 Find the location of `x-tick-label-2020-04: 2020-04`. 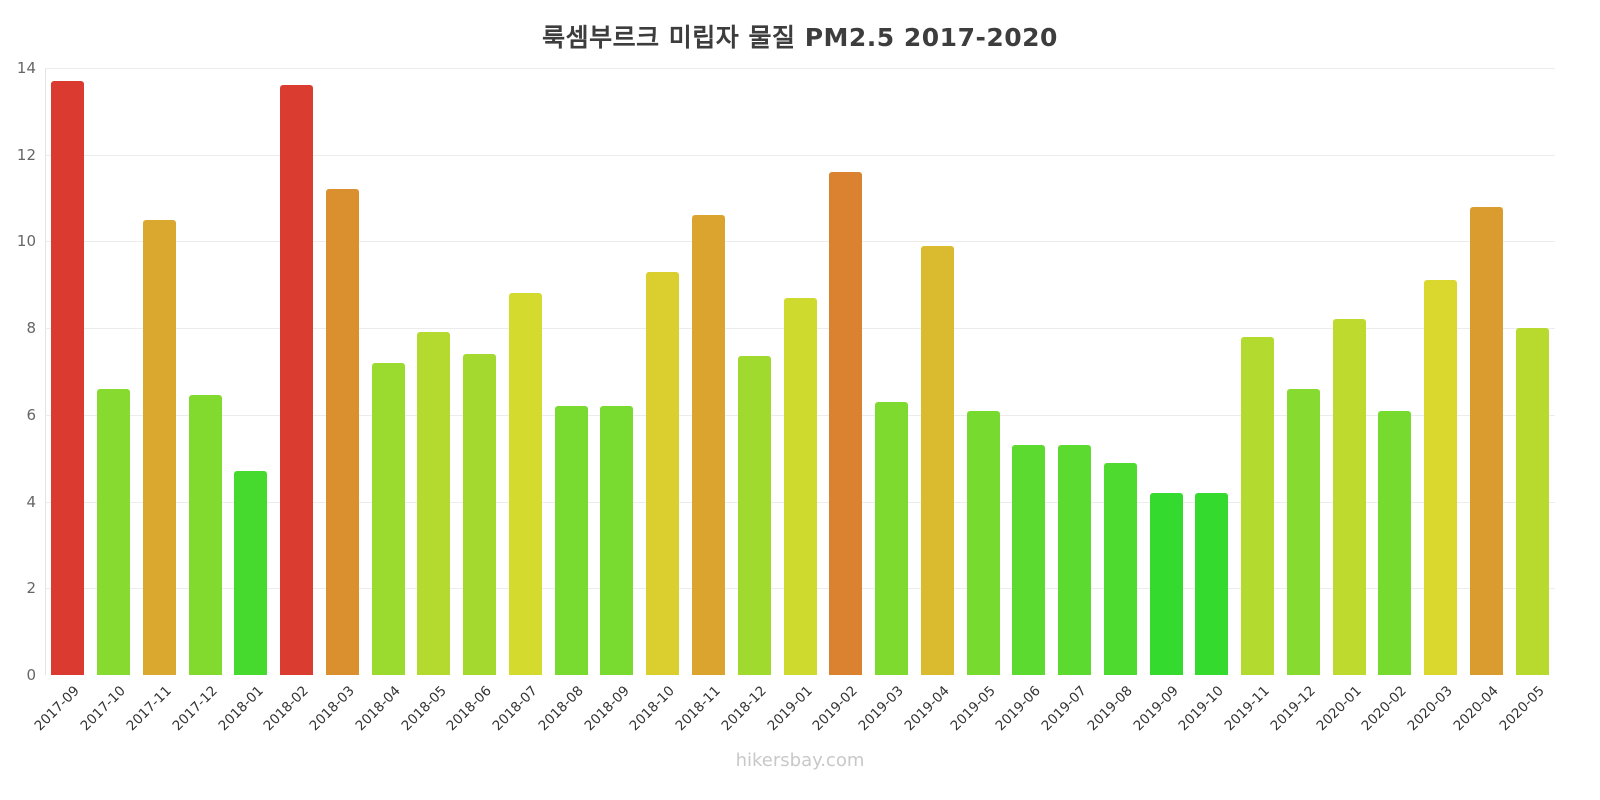

x-tick-label-2020-04: 2020-04 is located at coordinates (1476, 709).